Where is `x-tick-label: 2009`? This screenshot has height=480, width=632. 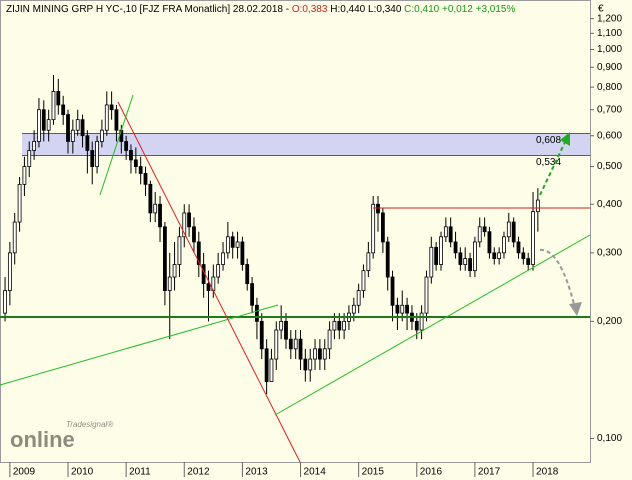
x-tick-label: 2009 is located at coordinates (24, 472).